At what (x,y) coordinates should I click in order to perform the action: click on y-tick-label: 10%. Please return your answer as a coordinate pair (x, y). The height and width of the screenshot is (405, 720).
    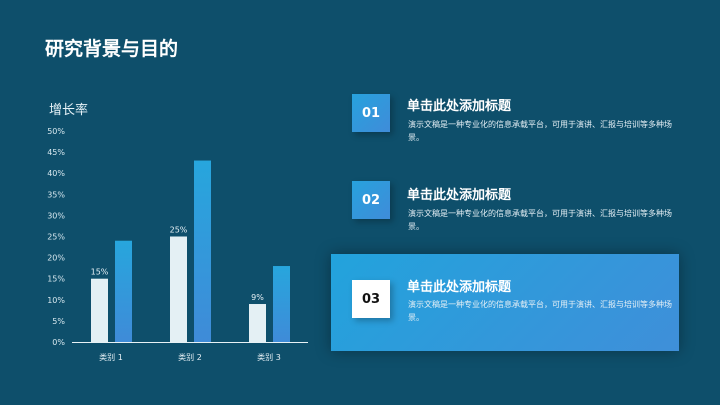
    Looking at the image, I should click on (56, 300).